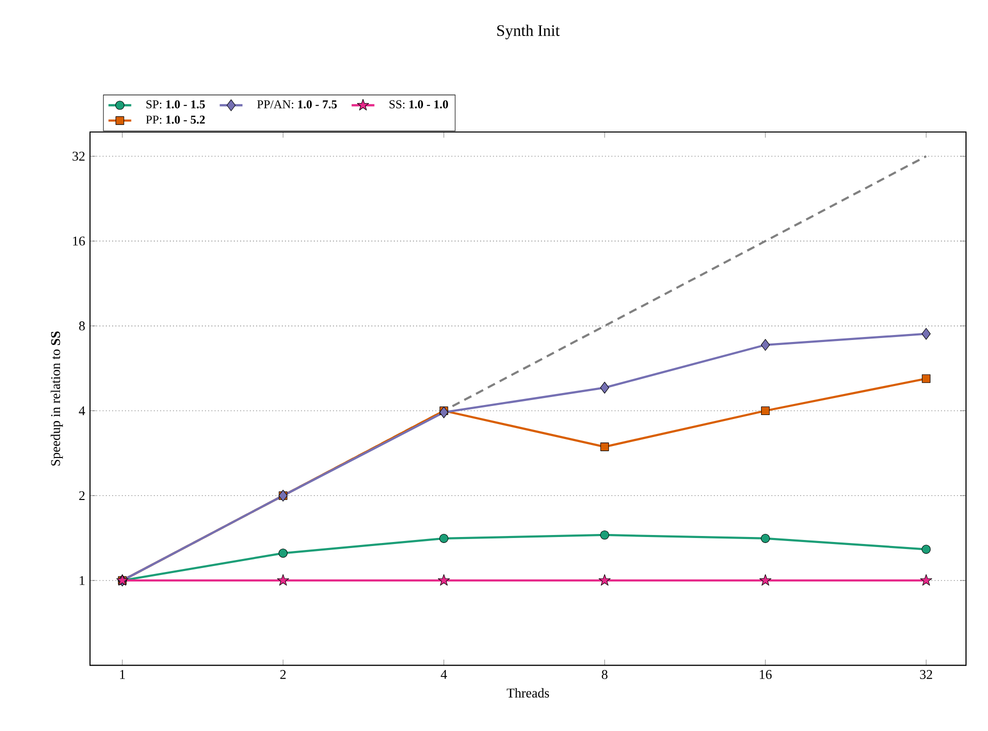 This screenshot has height=731, width=988. Describe the element at coordinates (82, 581) in the screenshot. I see `y-tick-label: 1` at that location.